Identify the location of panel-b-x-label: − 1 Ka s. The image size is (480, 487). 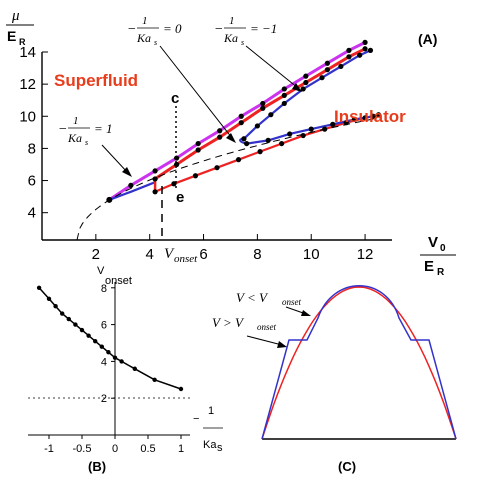
(208, 429).